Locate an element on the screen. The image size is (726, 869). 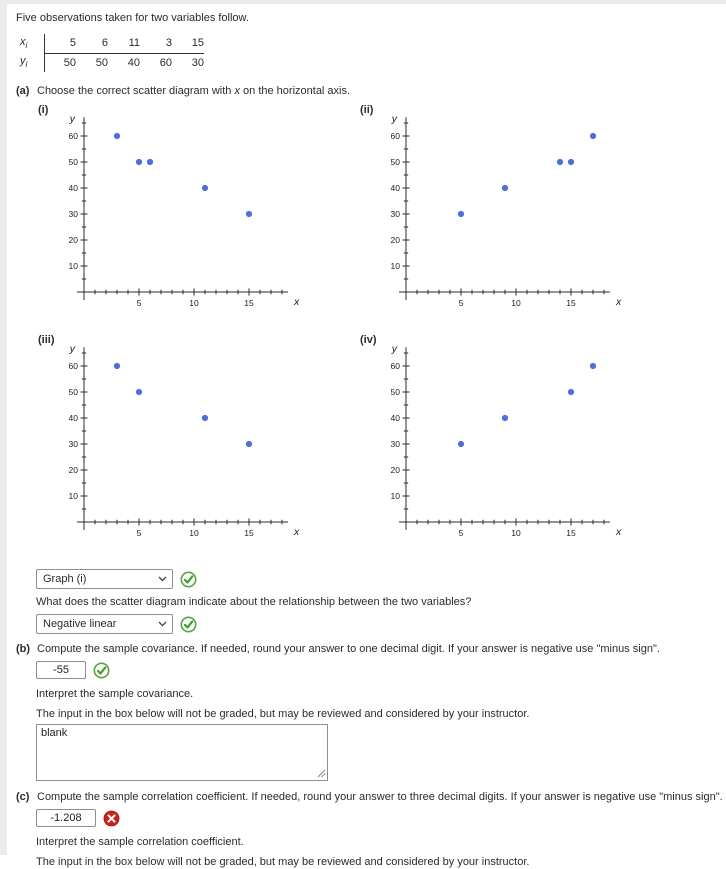
correlation-input is located at coordinates (66, 818).